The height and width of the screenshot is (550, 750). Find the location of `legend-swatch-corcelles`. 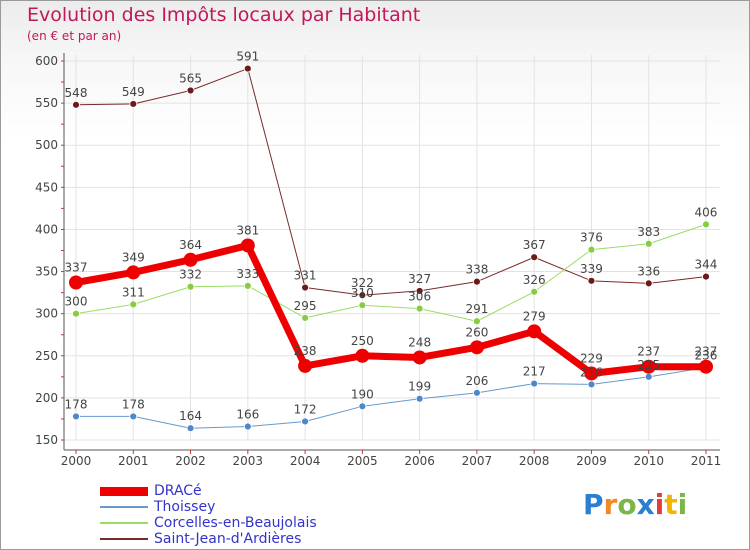

legend-swatch-corcelles is located at coordinates (124, 523).